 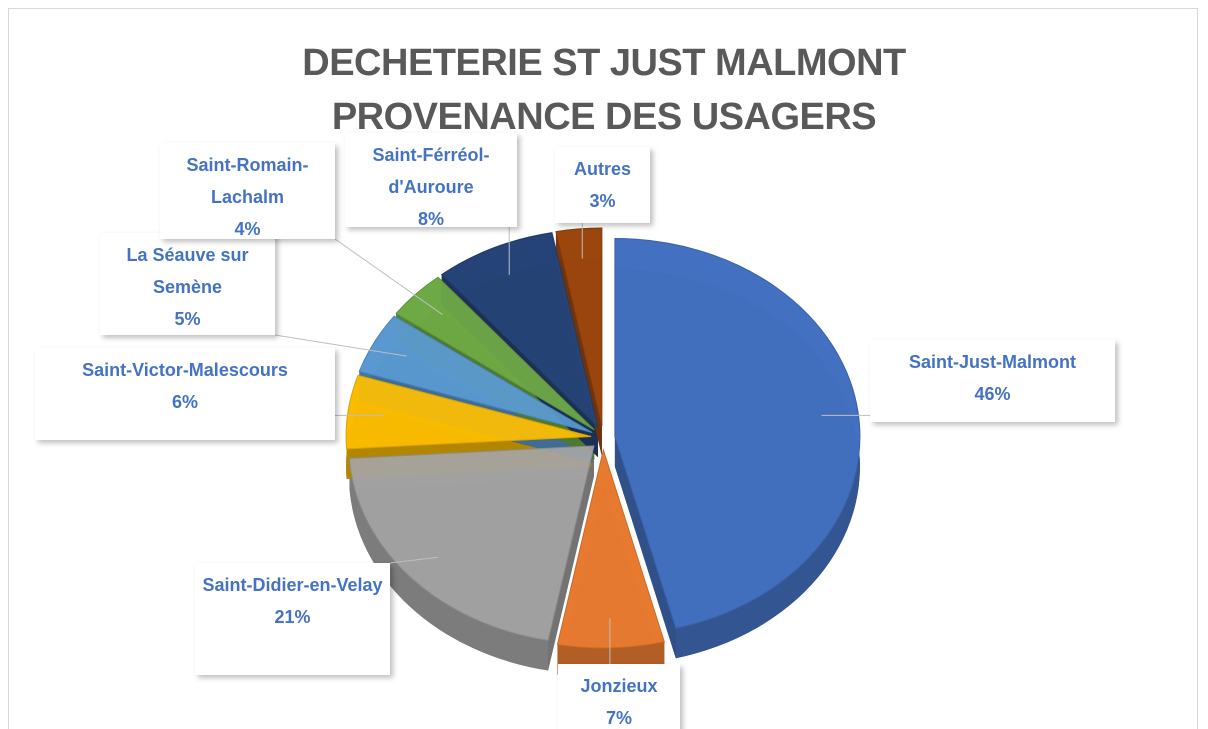 What do you see at coordinates (247, 181) in the screenshot?
I see `data-label-category: Saint-Romain-Lachalm` at bounding box center [247, 181].